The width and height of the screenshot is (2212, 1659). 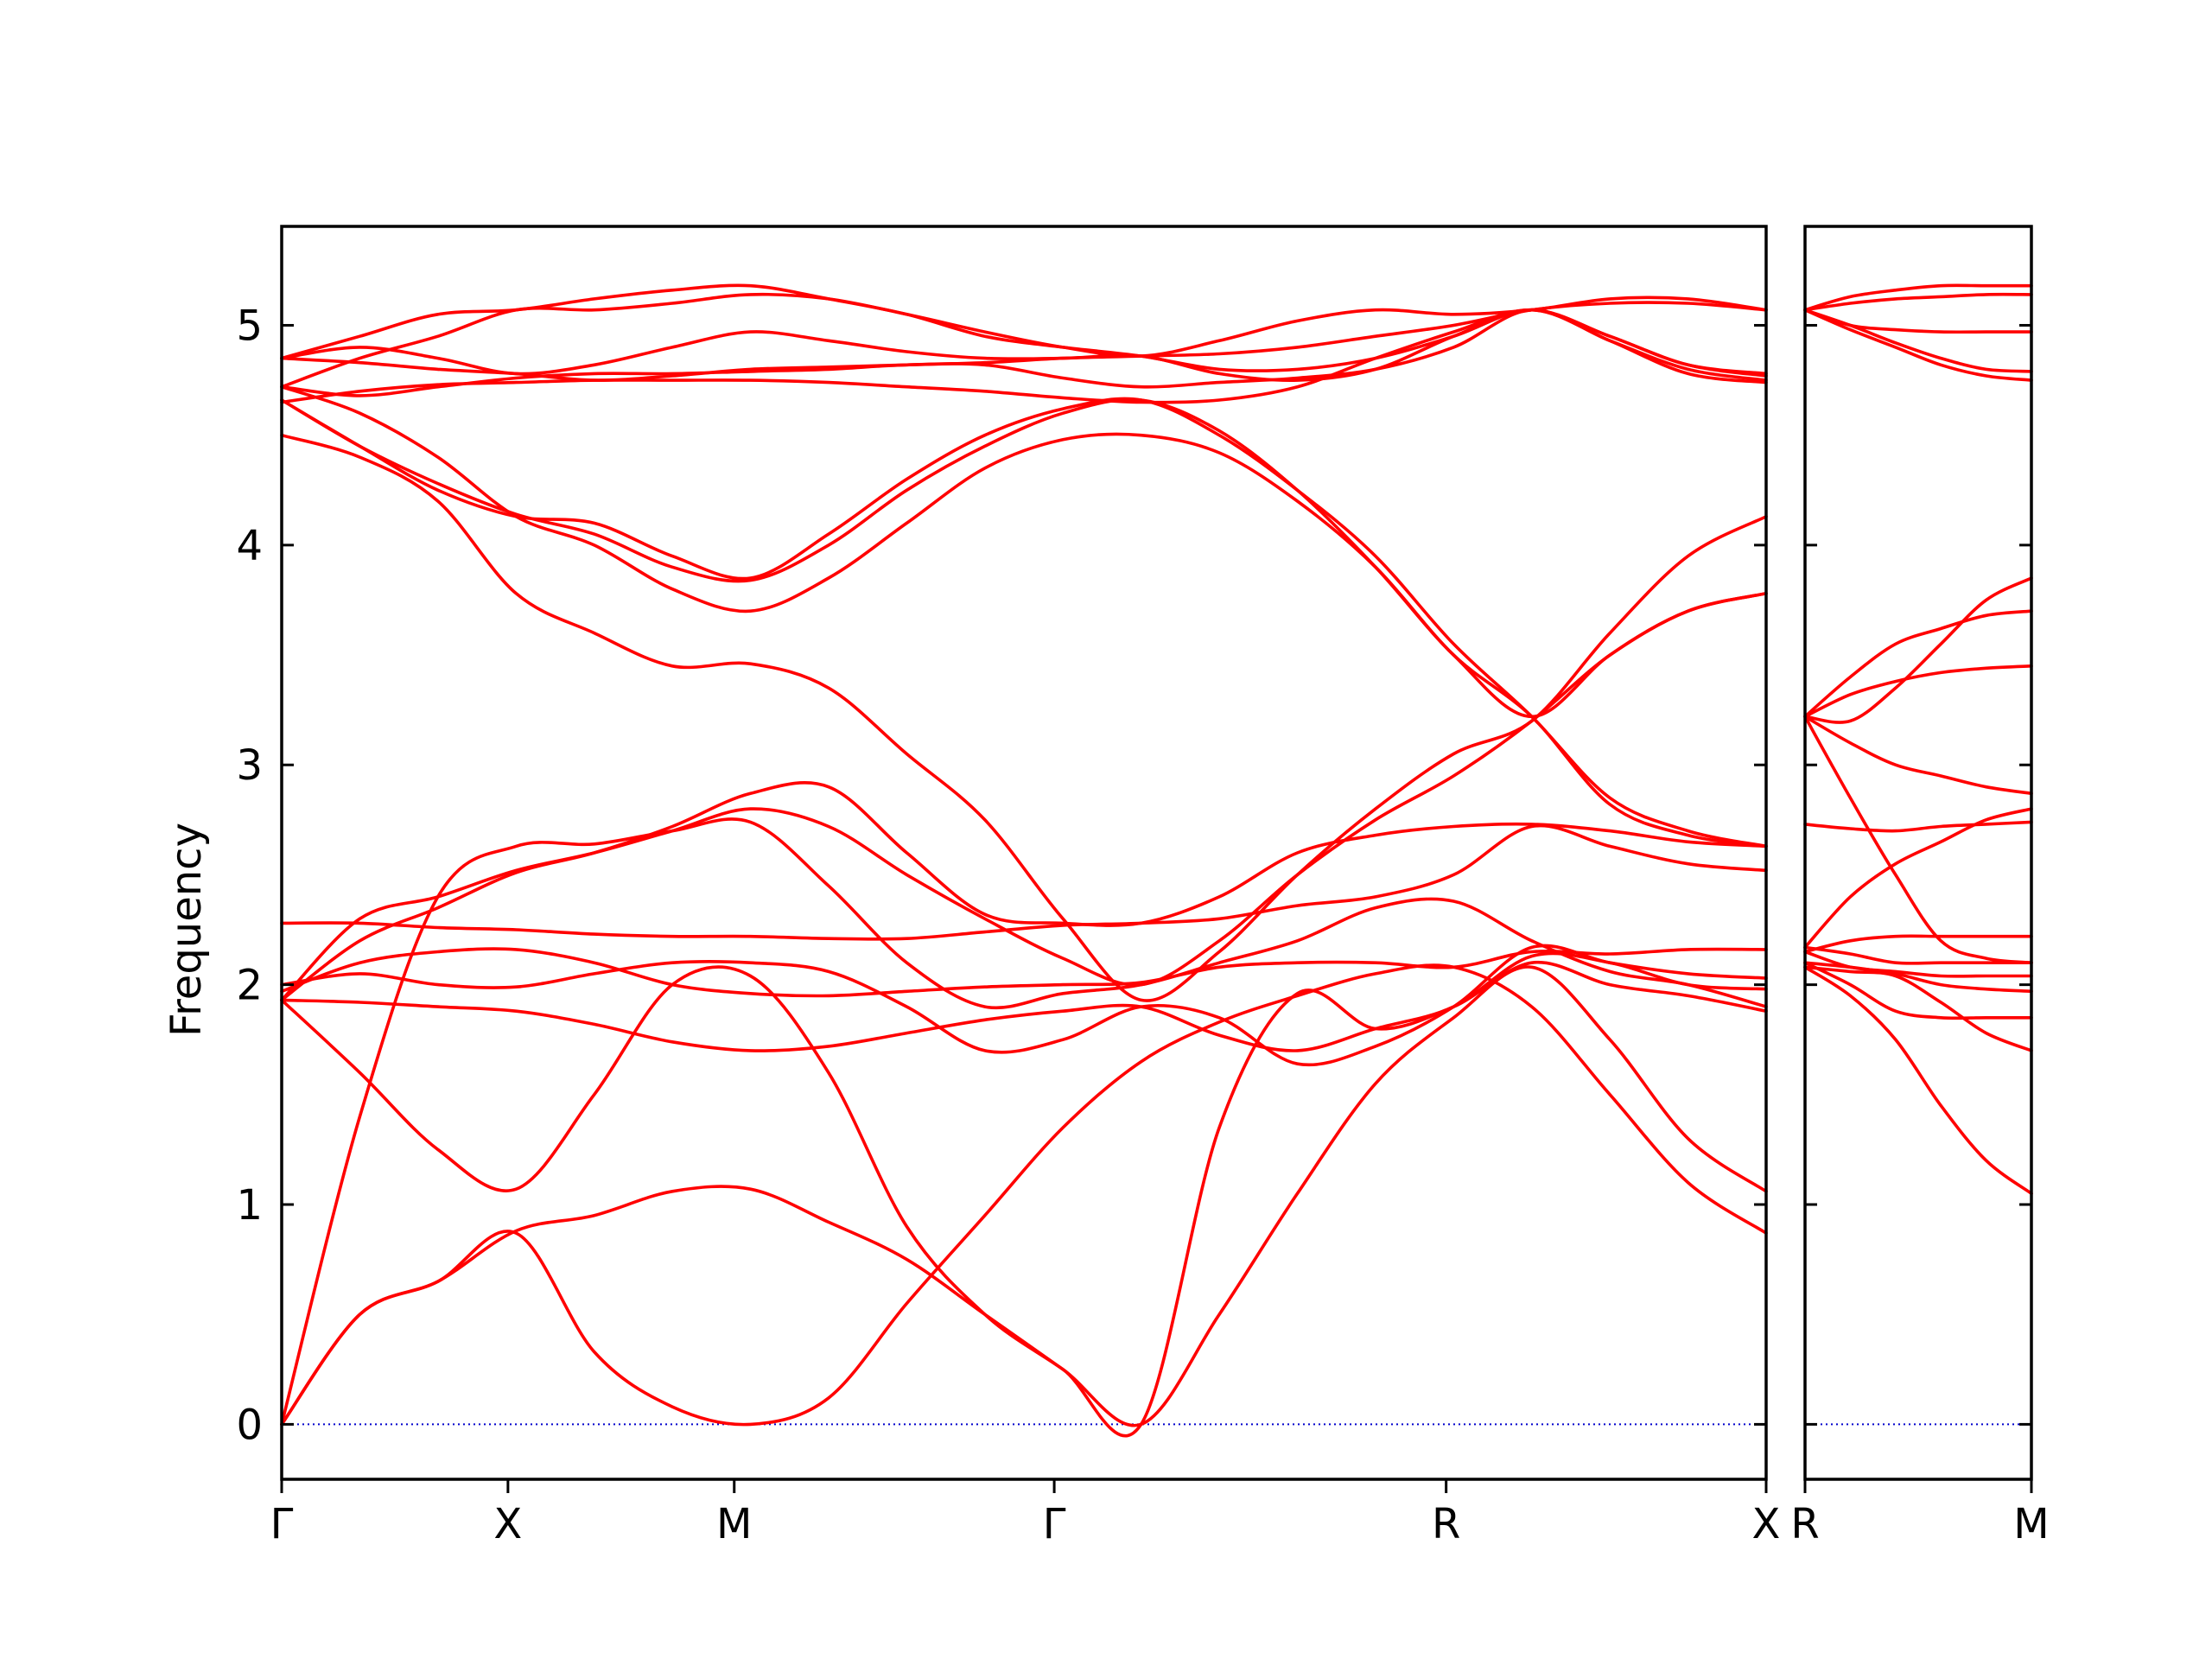 What do you see at coordinates (249, 1425) in the screenshot?
I see `y-tick-label: 0` at bounding box center [249, 1425].